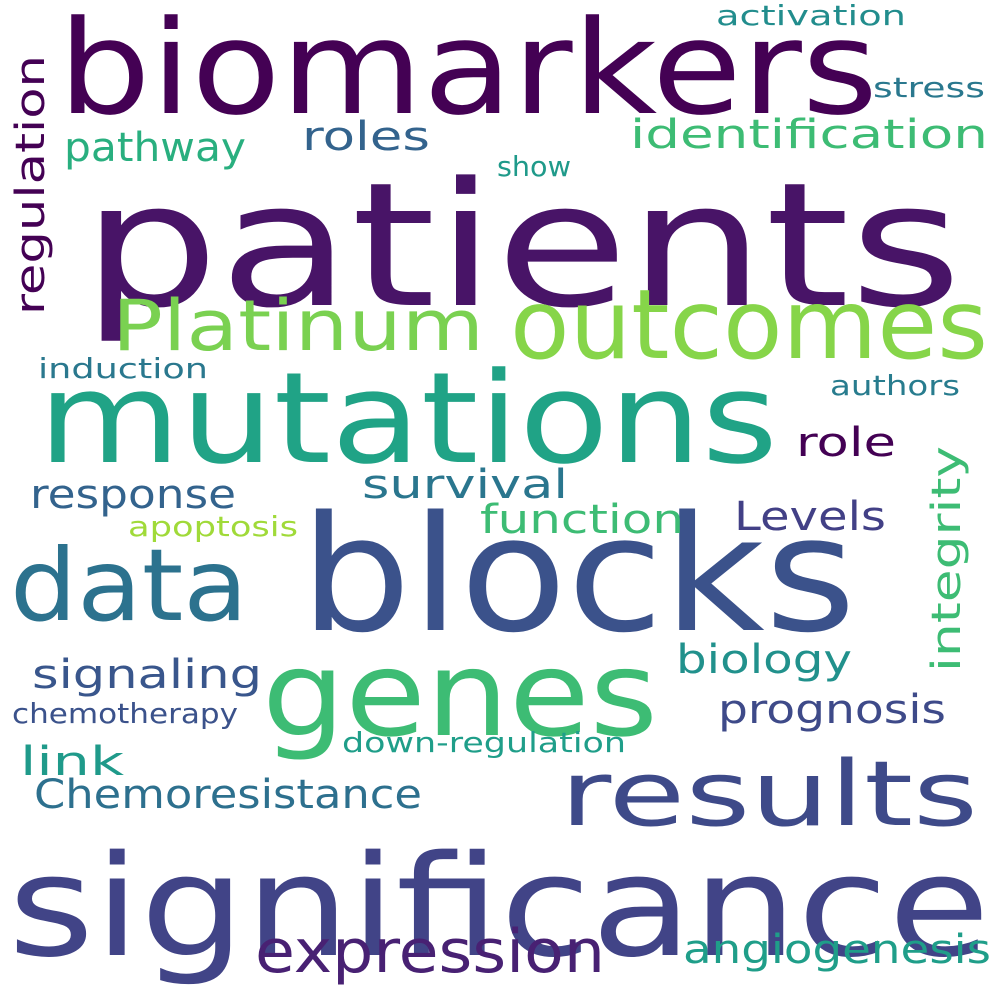  Describe the element at coordinates (764, 660) in the screenshot. I see `word-biology: biology` at that location.